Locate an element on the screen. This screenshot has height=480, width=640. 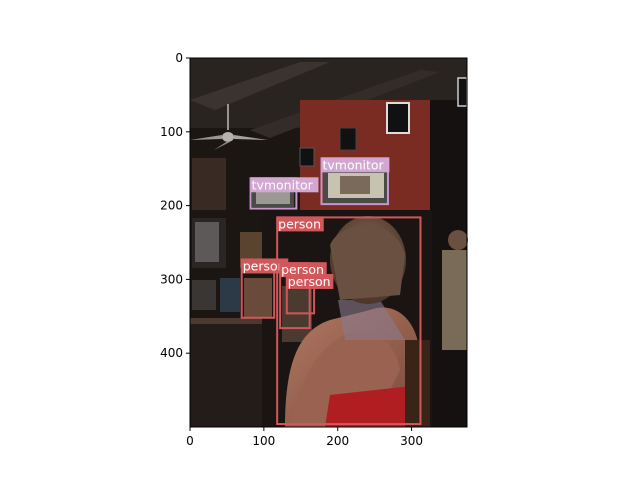
person-box is located at coordinates (349, 321).